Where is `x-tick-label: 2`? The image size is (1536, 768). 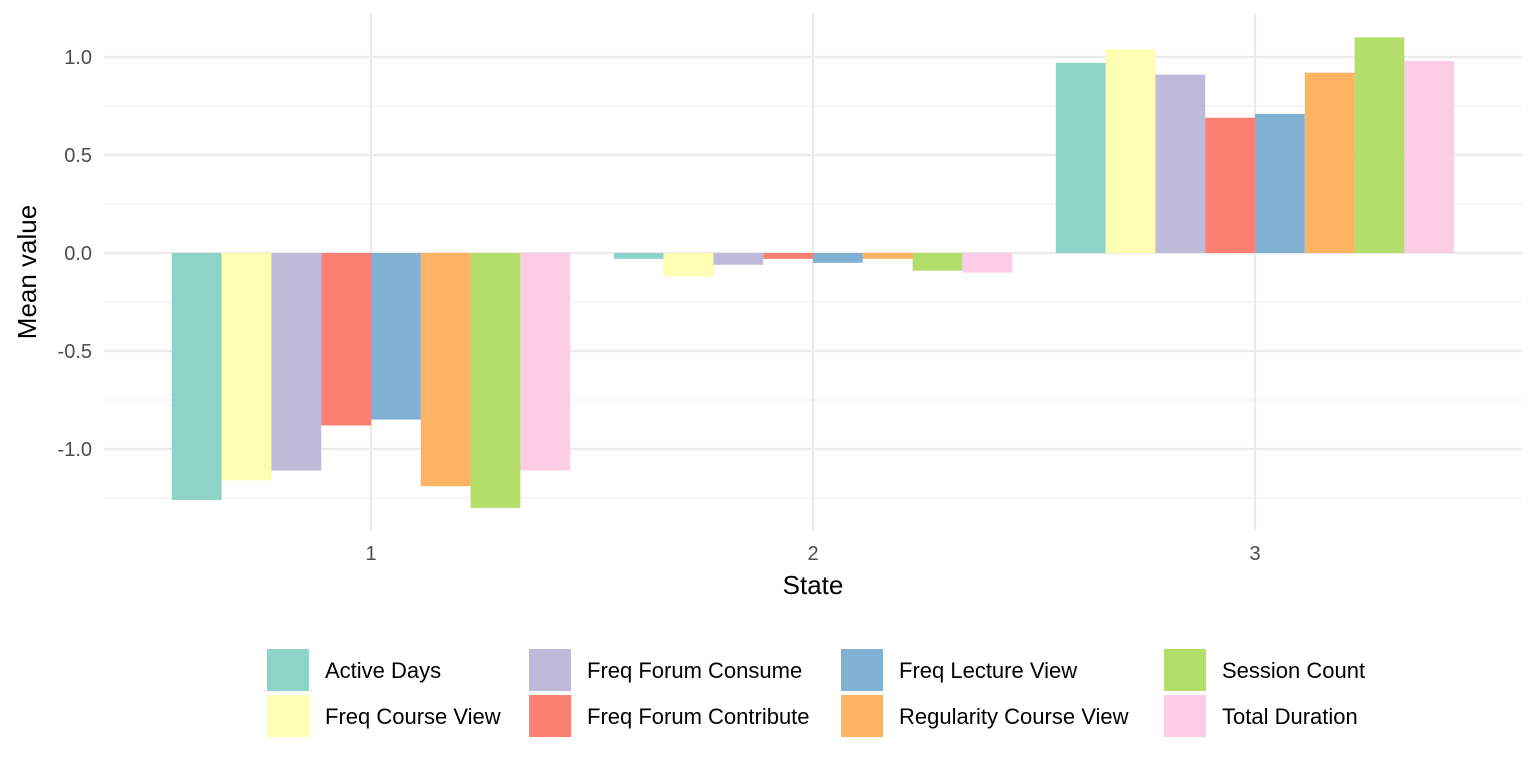 x-tick-label: 2 is located at coordinates (812, 554).